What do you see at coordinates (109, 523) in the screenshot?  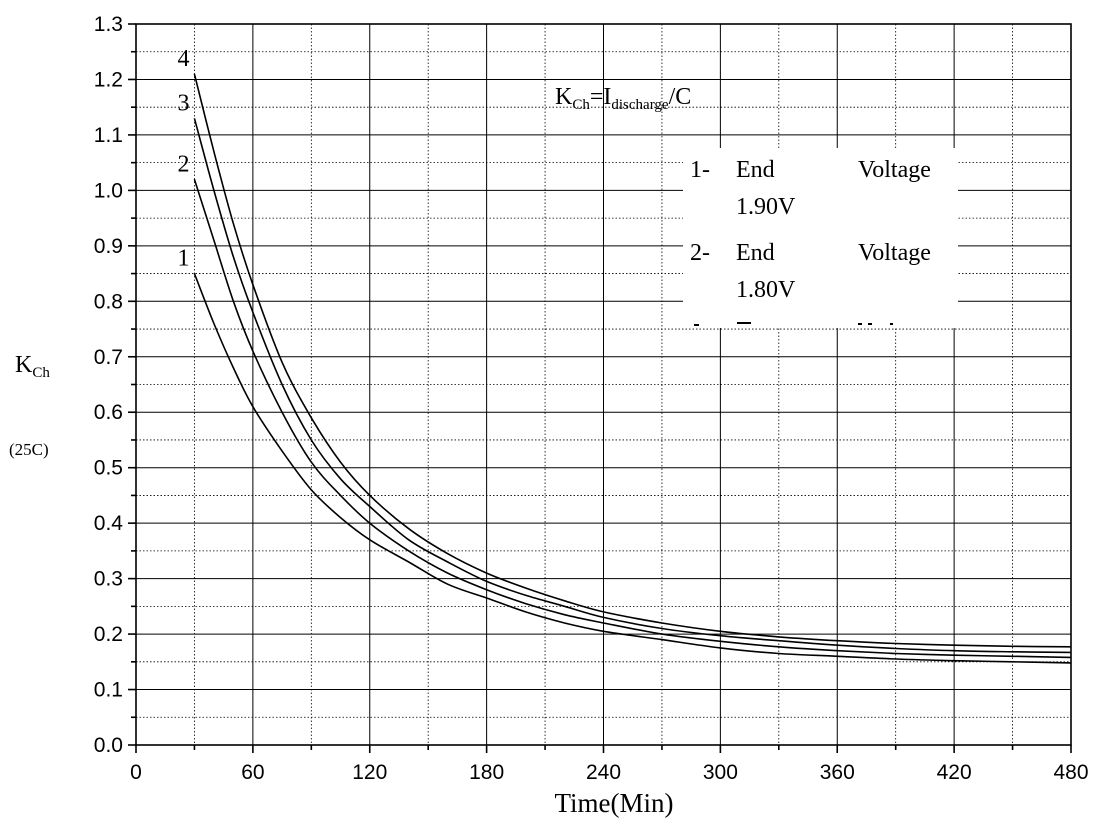 I see `y-tick-label: 0.4` at bounding box center [109, 523].